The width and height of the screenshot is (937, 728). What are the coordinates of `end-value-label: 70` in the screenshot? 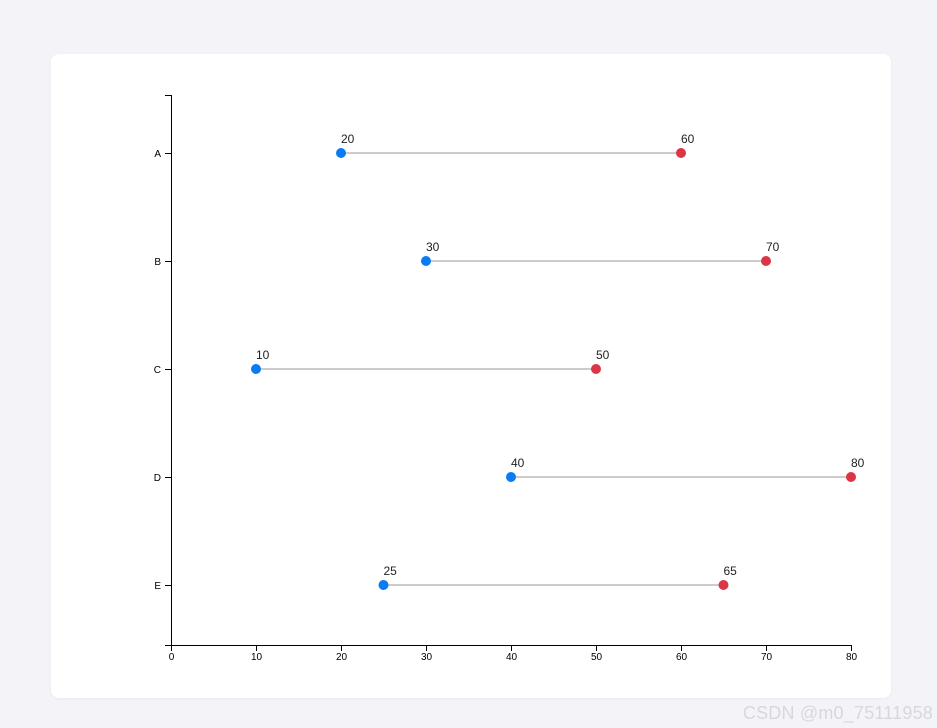 It's located at (773, 247).